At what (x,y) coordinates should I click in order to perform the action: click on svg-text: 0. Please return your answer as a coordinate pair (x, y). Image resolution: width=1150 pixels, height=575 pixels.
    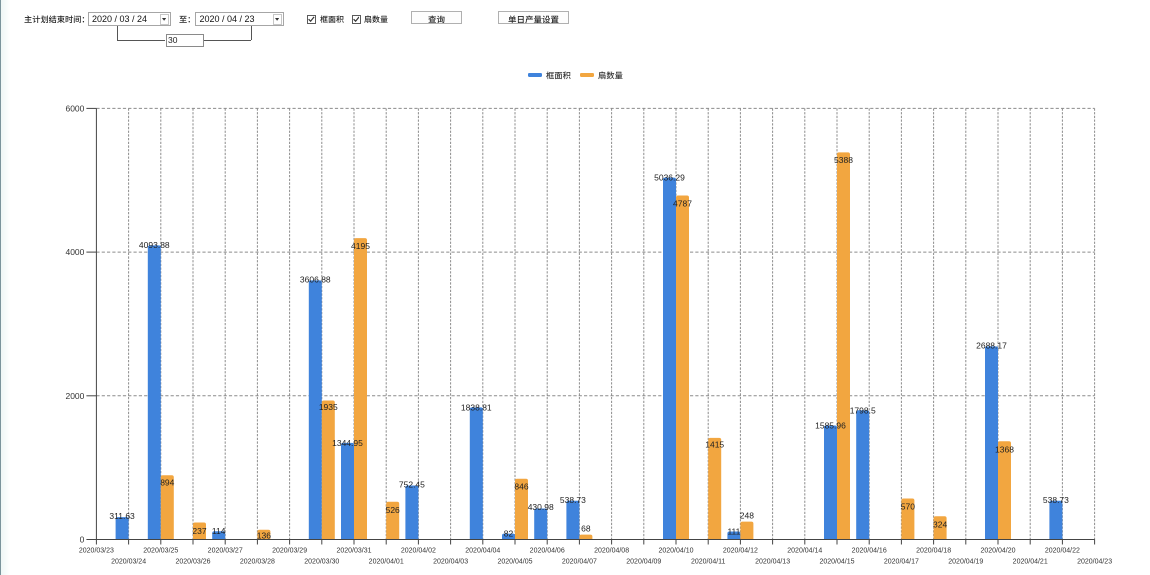
    Looking at the image, I should click on (82, 540).